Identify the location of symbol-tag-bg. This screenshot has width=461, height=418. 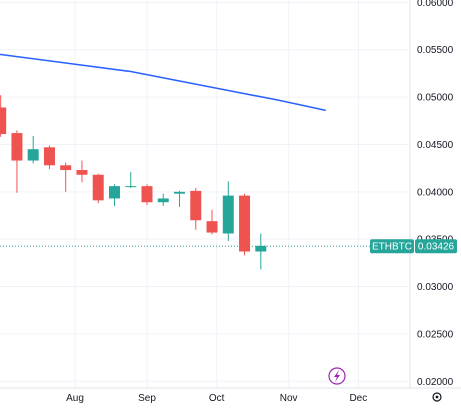
(392, 246).